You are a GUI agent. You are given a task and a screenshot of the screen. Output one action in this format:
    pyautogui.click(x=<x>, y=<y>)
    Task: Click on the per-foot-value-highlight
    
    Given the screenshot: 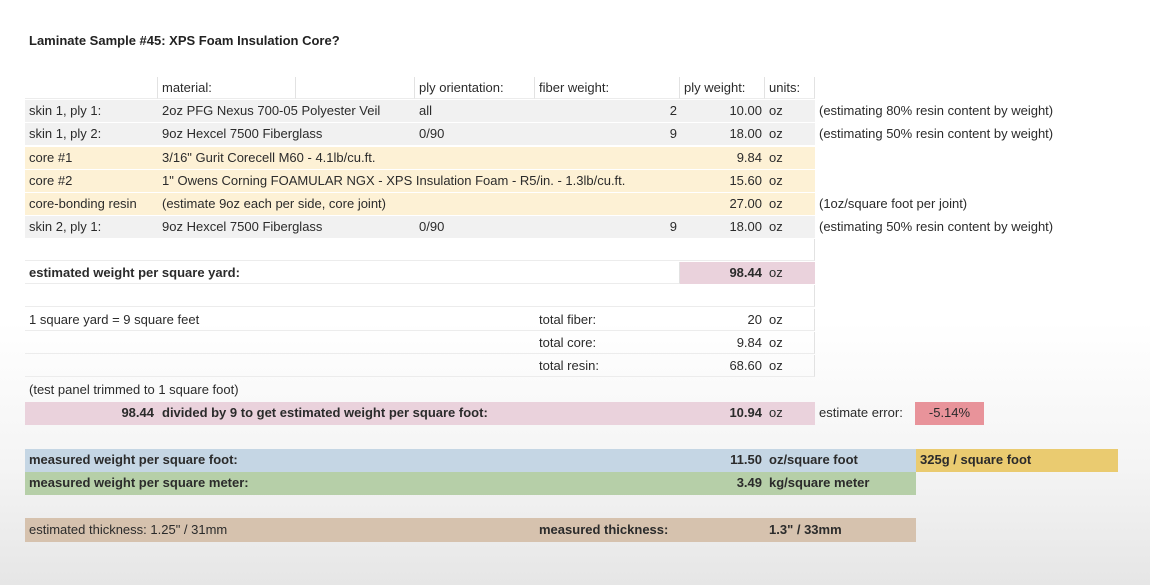 What is the action you would take?
    pyautogui.click(x=747, y=413)
    